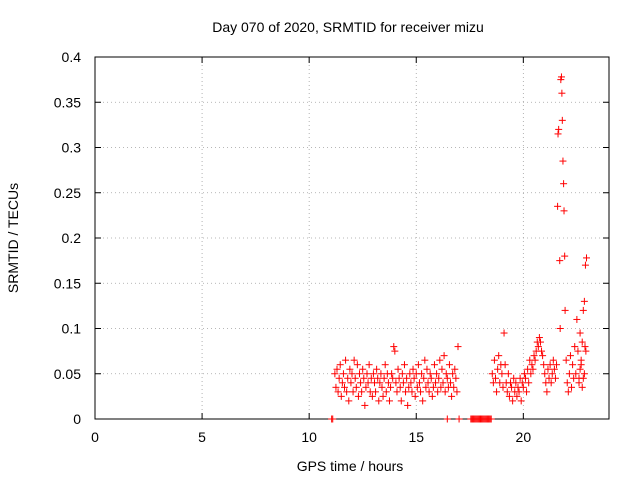  What do you see at coordinates (309, 437) in the screenshot?
I see `x-tick-label: 10` at bounding box center [309, 437].